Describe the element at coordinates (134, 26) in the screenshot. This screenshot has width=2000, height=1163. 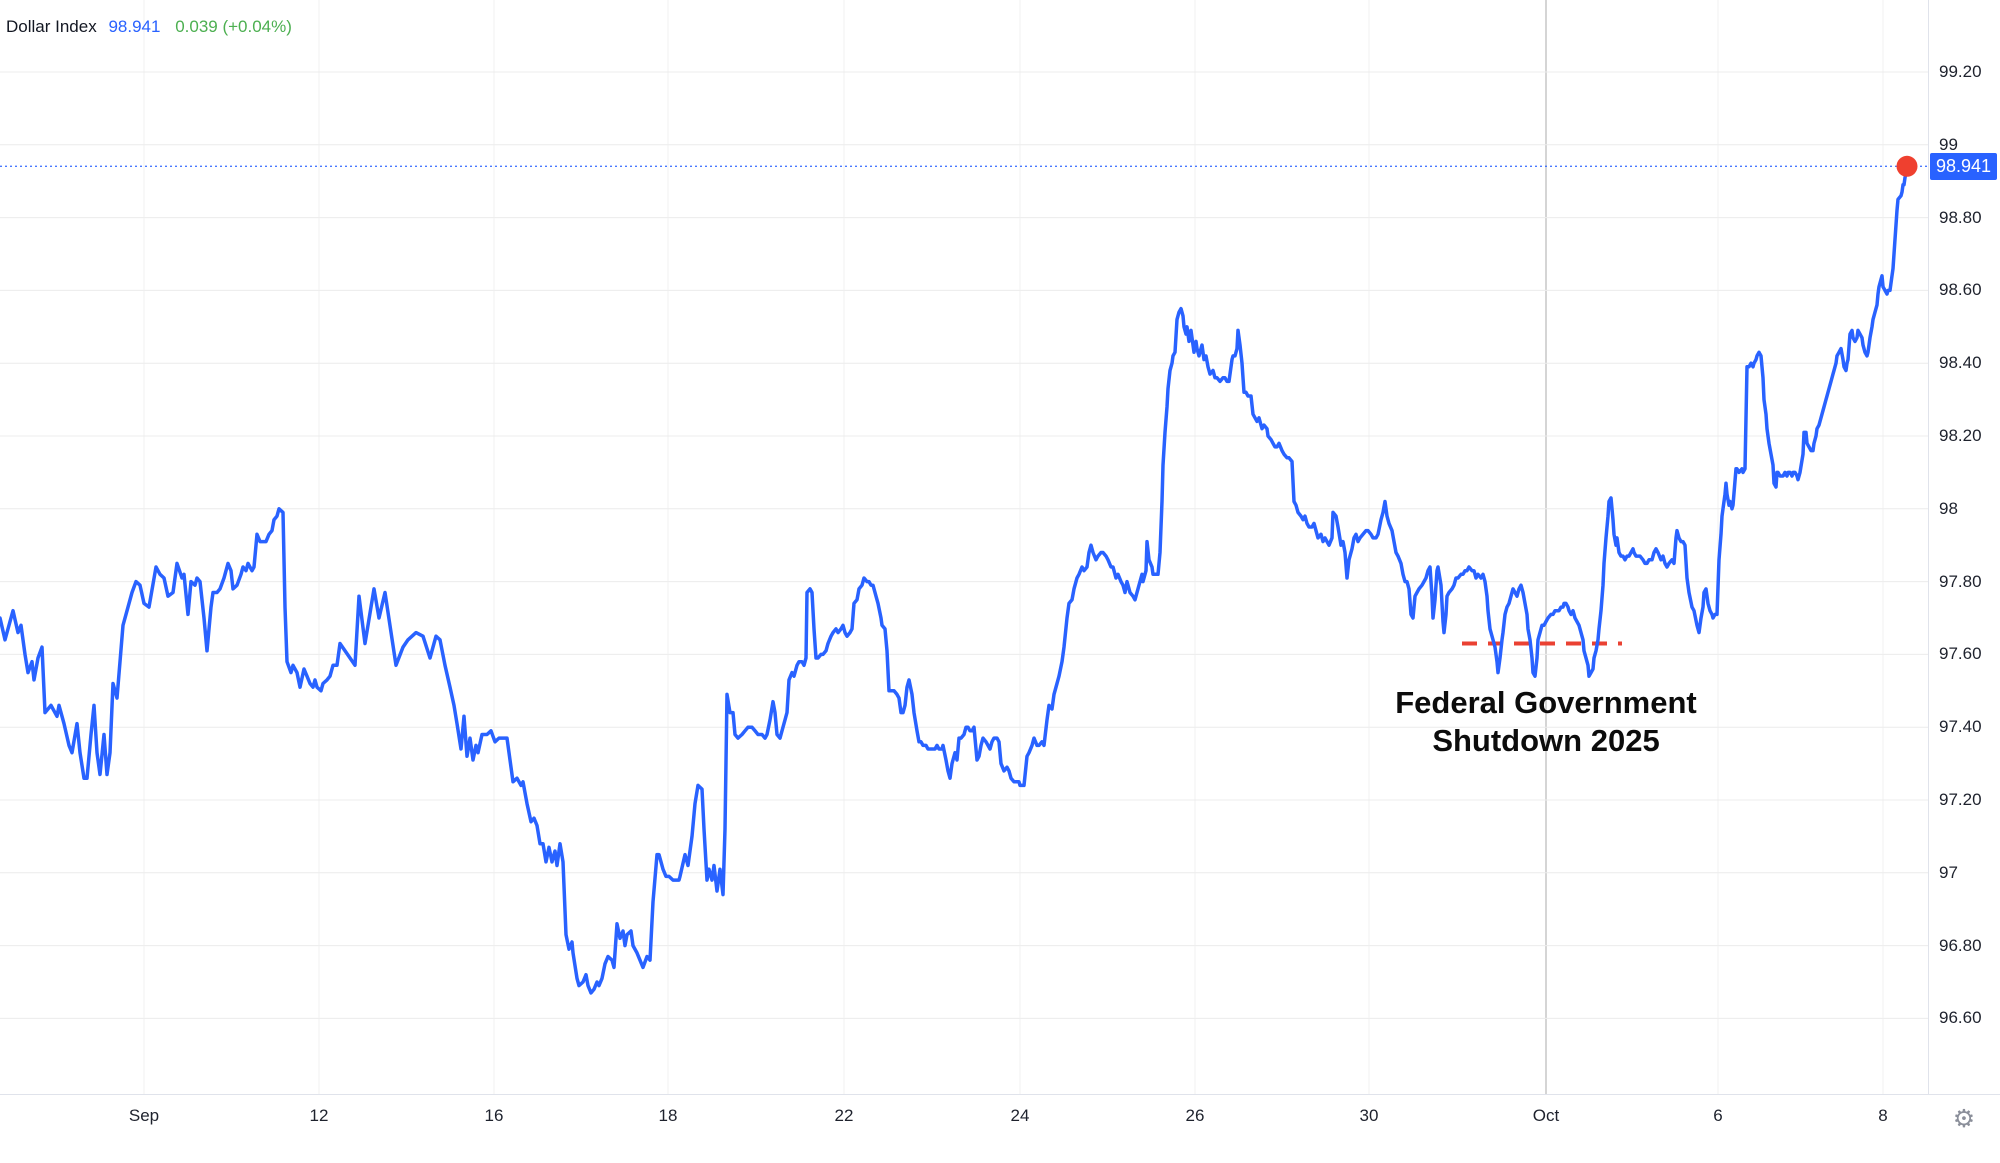
I see `last-price: 98.941` at that location.